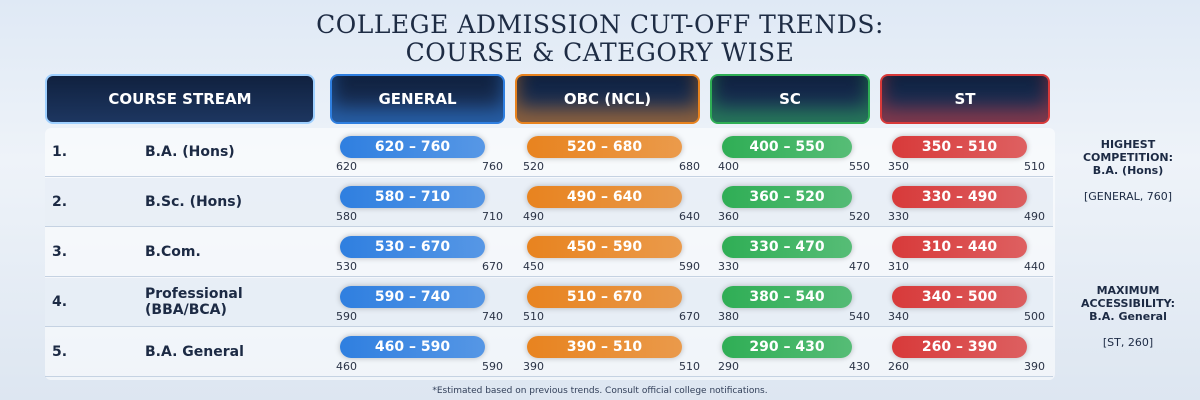 The image size is (1200, 400). Describe the element at coordinates (533, 266) in the screenshot. I see `range-min: 450` at that location.